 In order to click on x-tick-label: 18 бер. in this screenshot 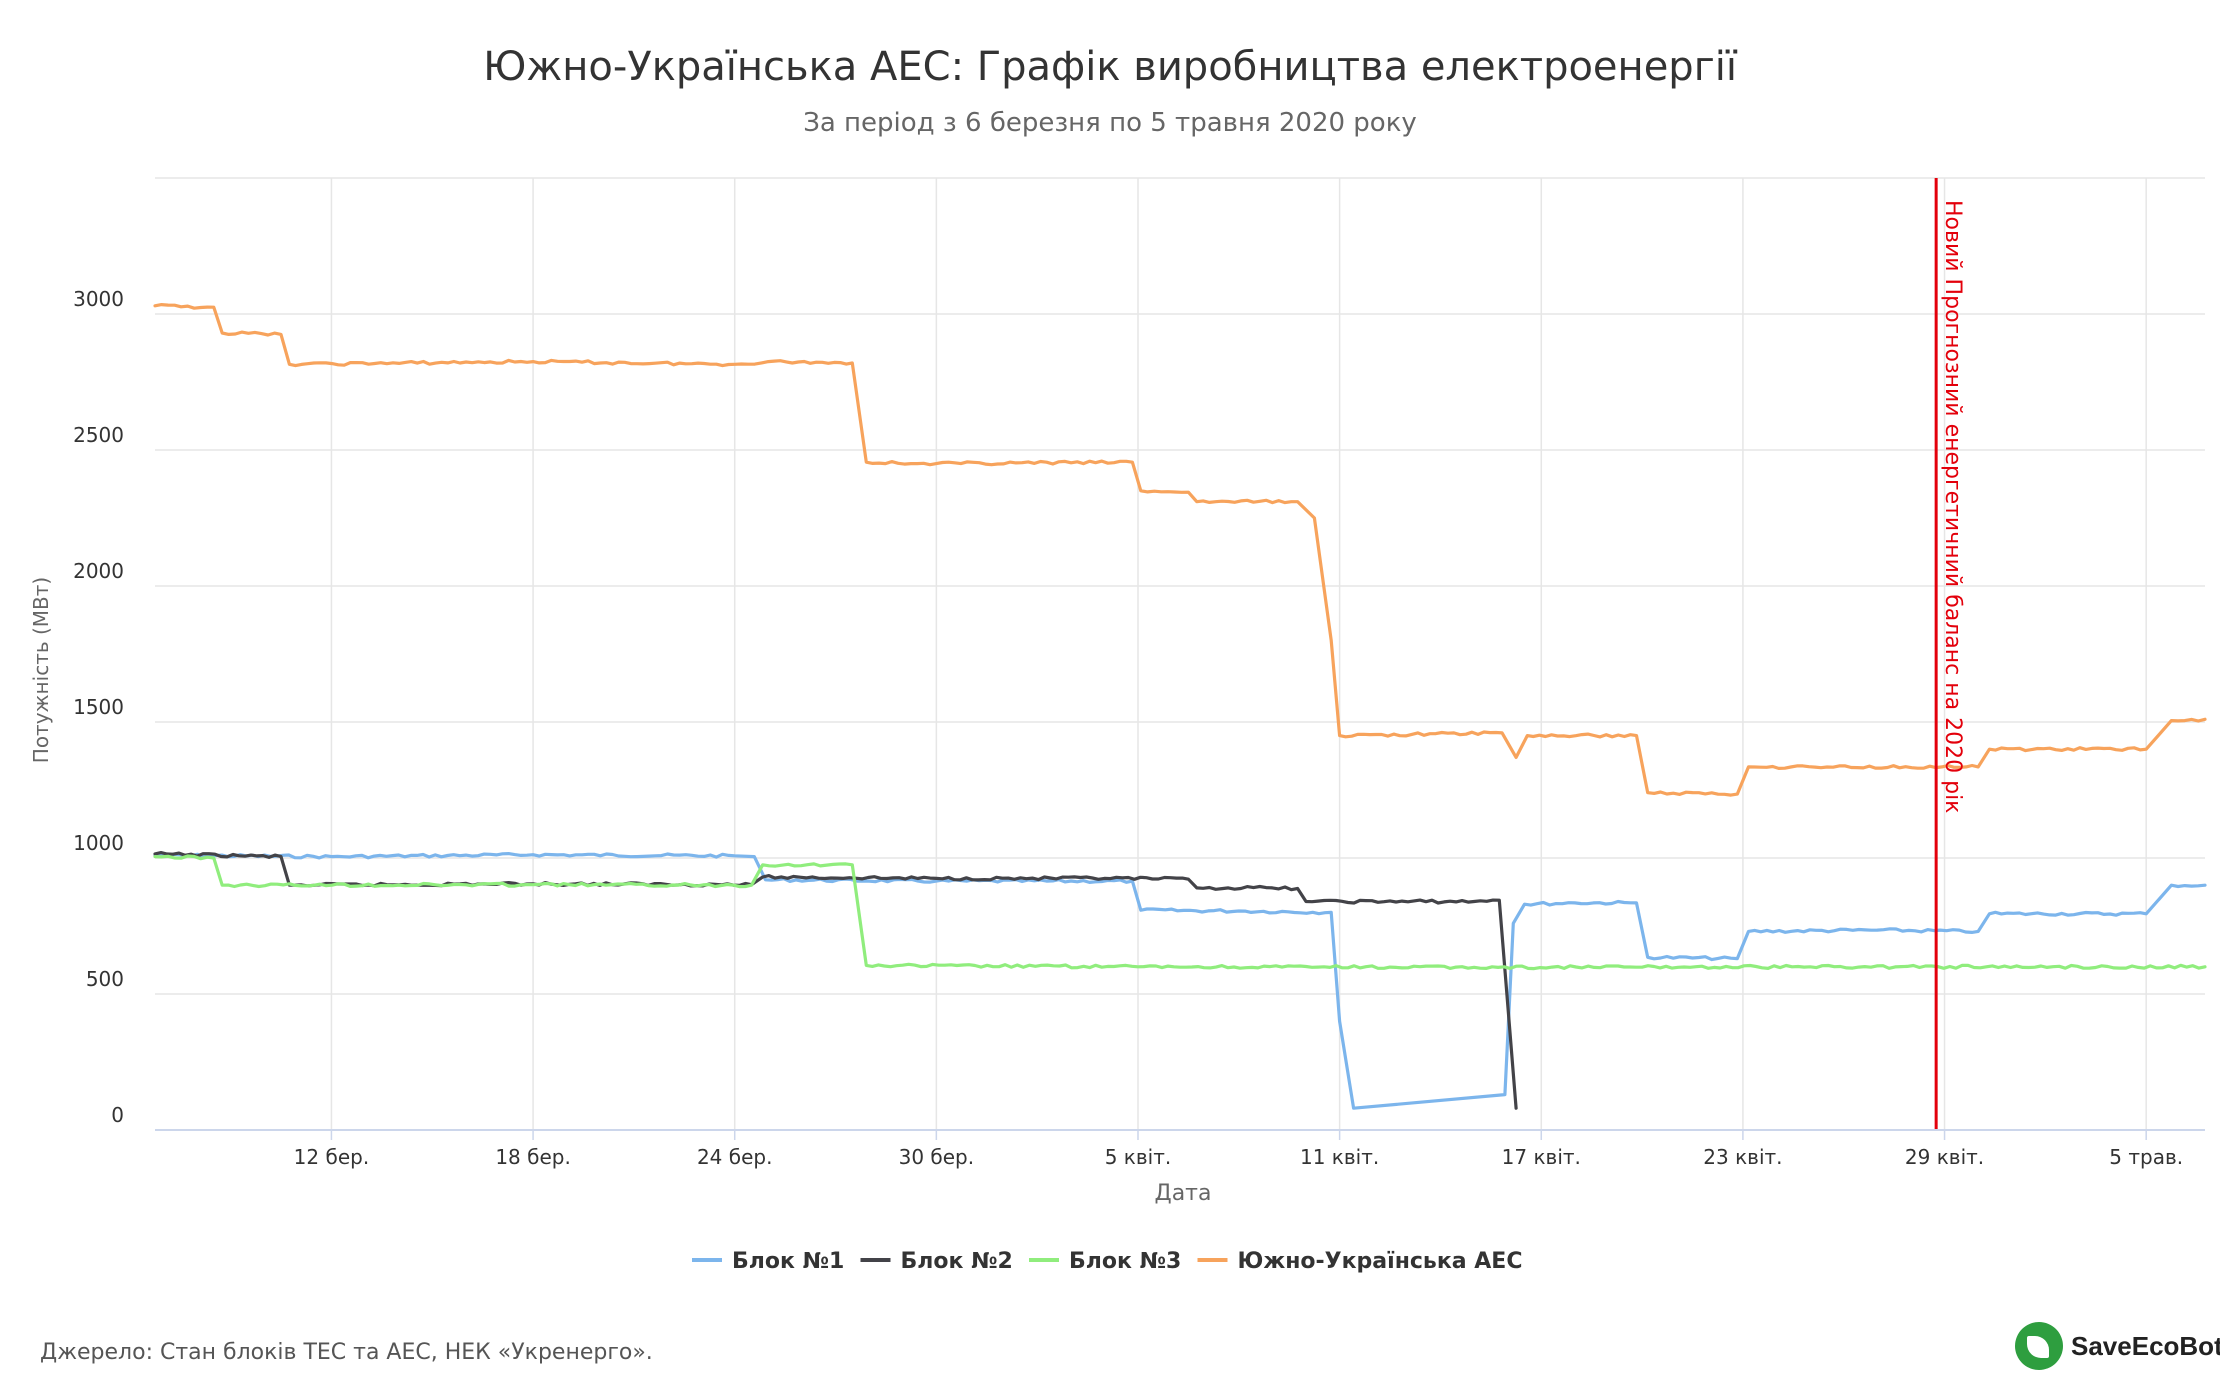, I will do `click(533, 1157)`.